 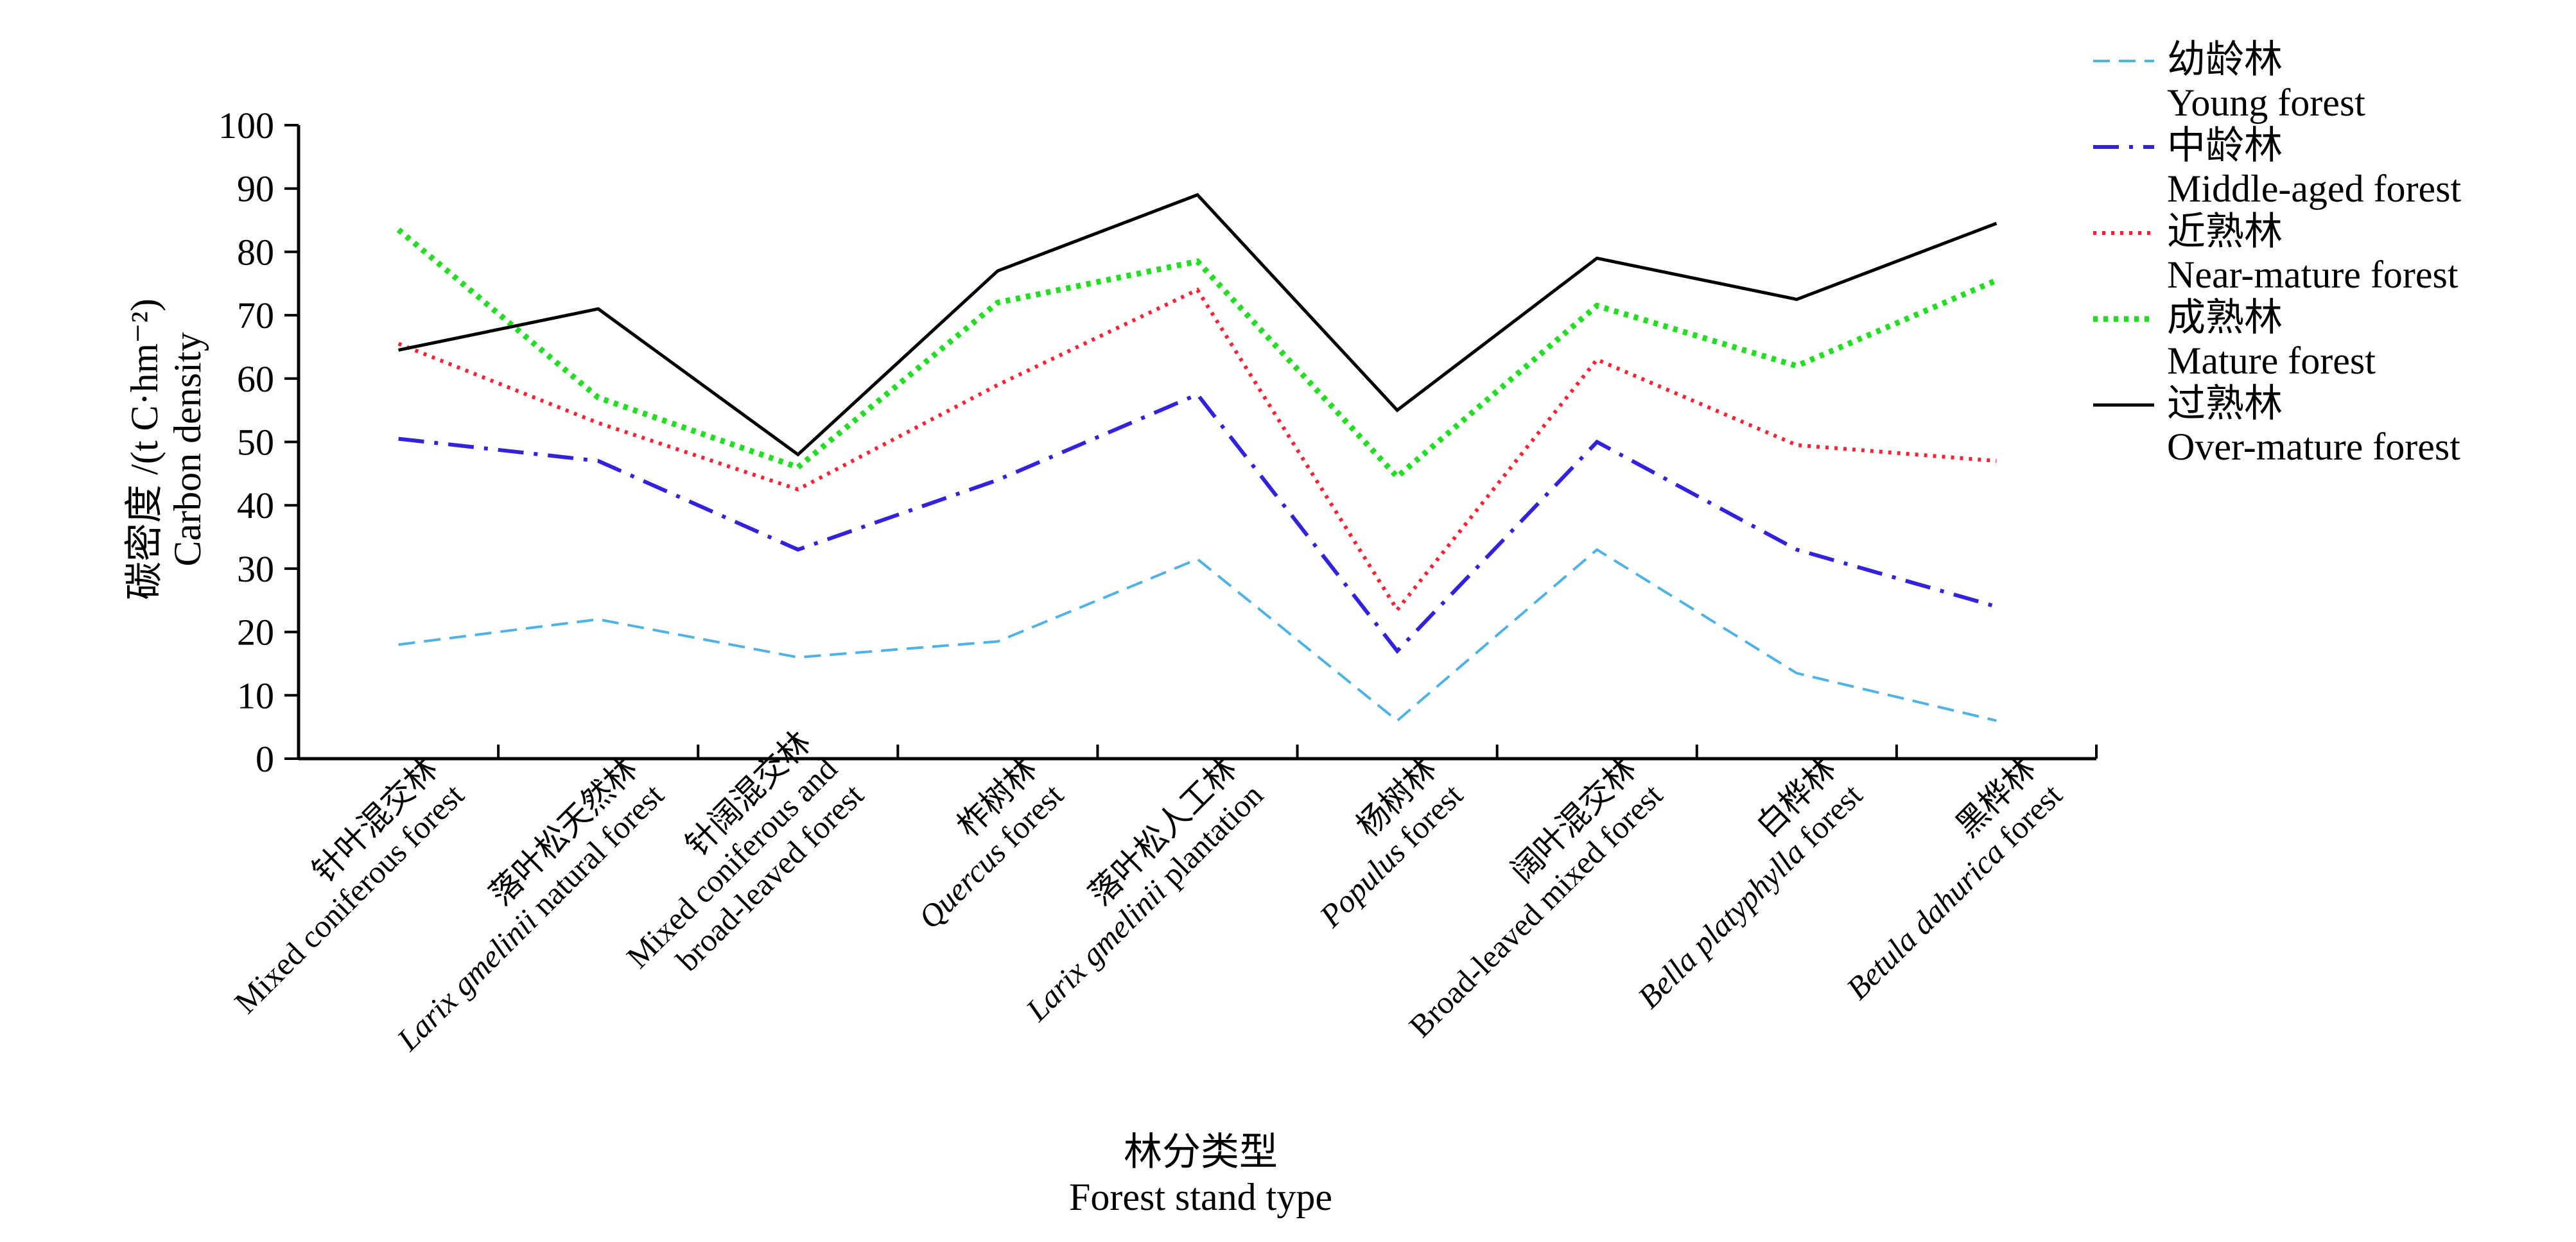 I want to click on x-category-label-en-part: Mixed coniferous forest, so click(x=349, y=898).